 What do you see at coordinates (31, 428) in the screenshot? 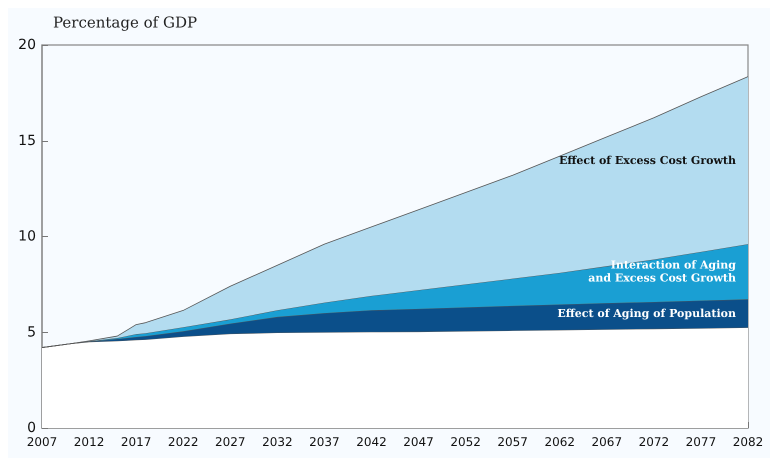
I see `y-tick-label: 0` at bounding box center [31, 428].